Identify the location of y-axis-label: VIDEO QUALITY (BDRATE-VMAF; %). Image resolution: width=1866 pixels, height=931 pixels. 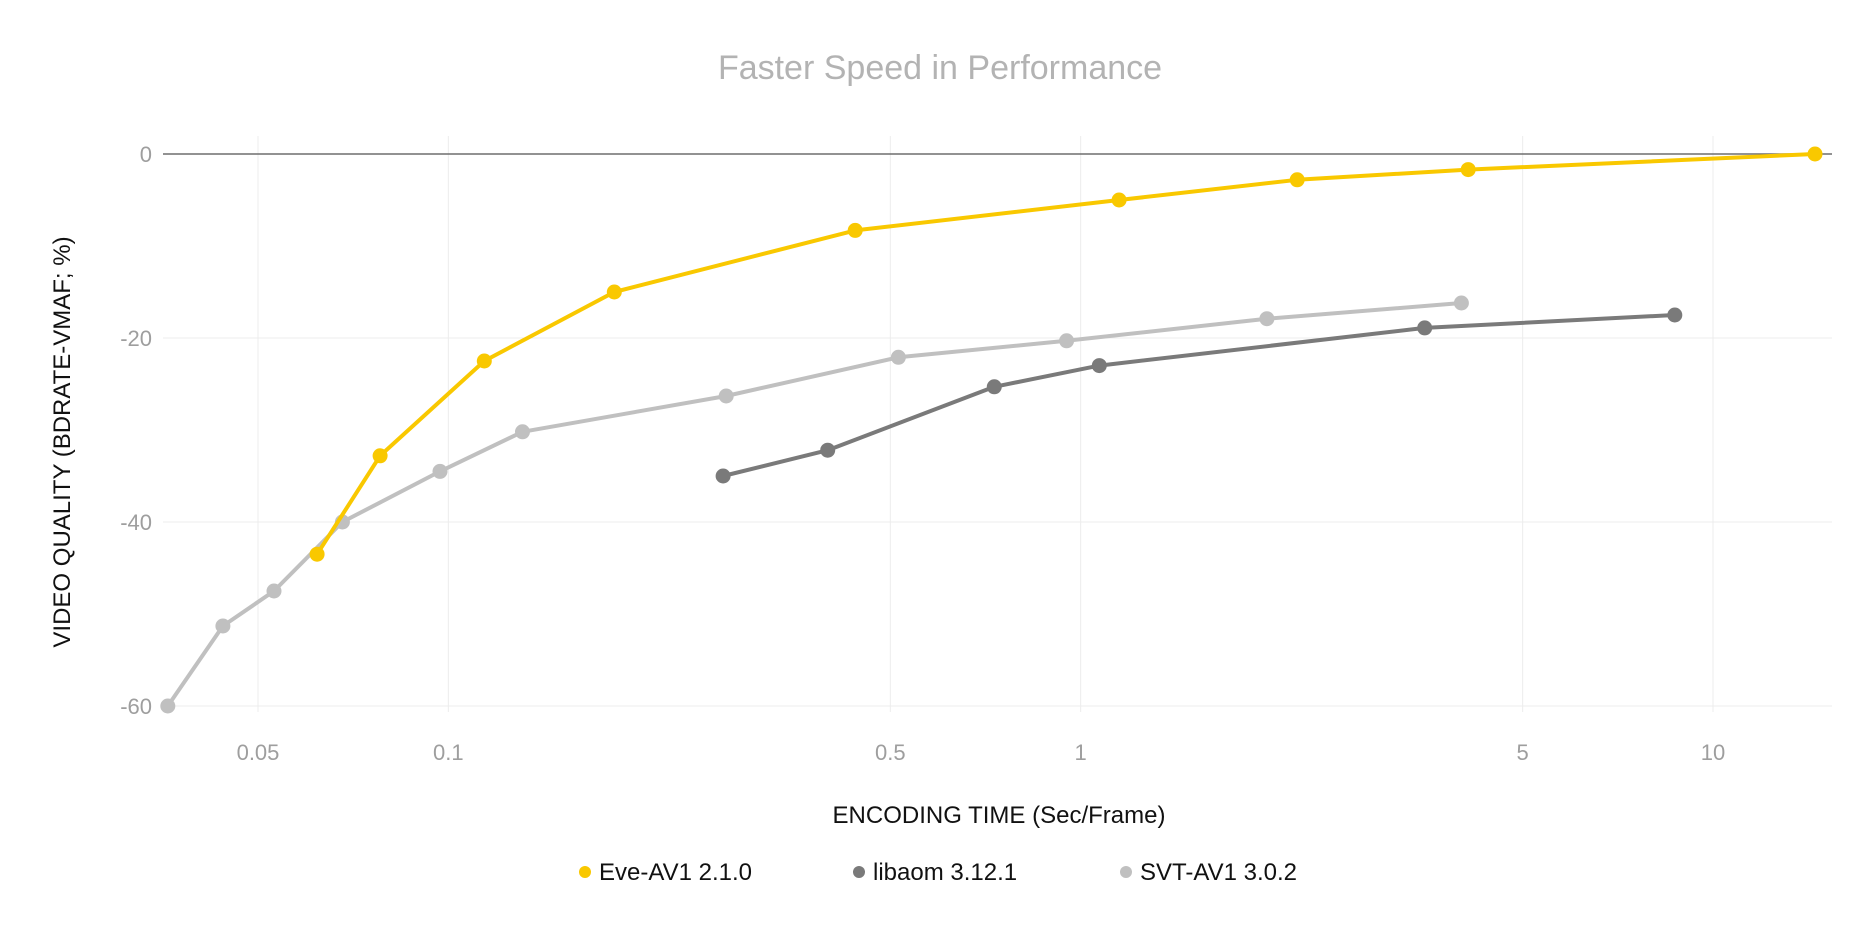
(62, 441).